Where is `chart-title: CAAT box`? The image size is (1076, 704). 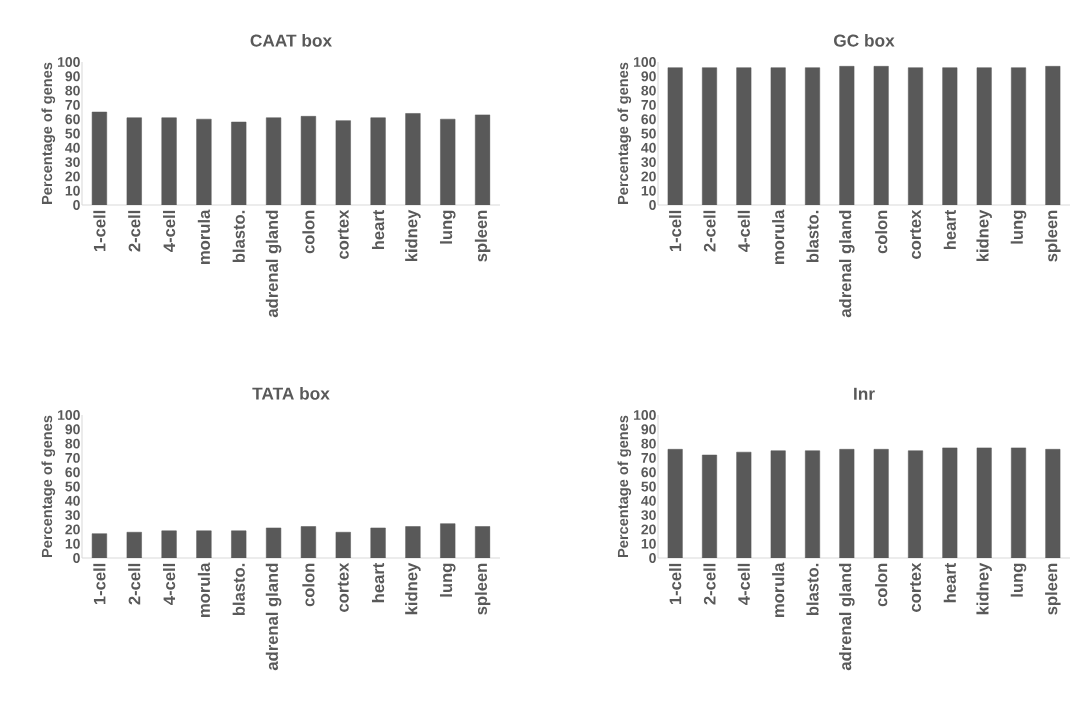 chart-title: CAAT box is located at coordinates (291, 40).